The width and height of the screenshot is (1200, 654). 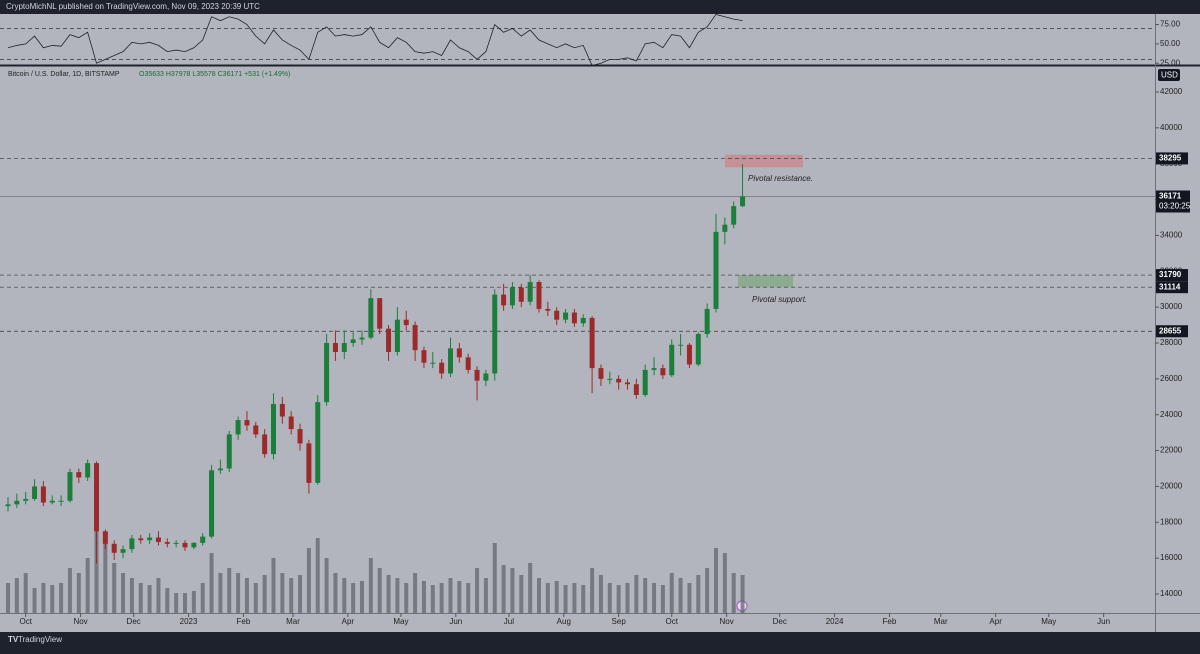 I want to click on x-tick-label: May, so click(x=400, y=621).